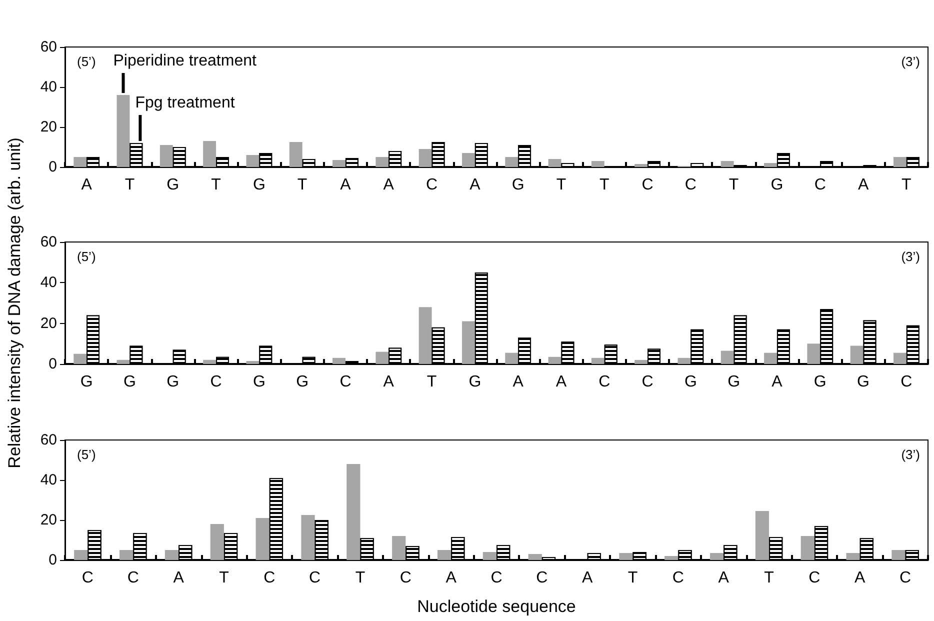  Describe the element at coordinates (185, 103) in the screenshot. I see `series-label: Fpg treatment` at that location.